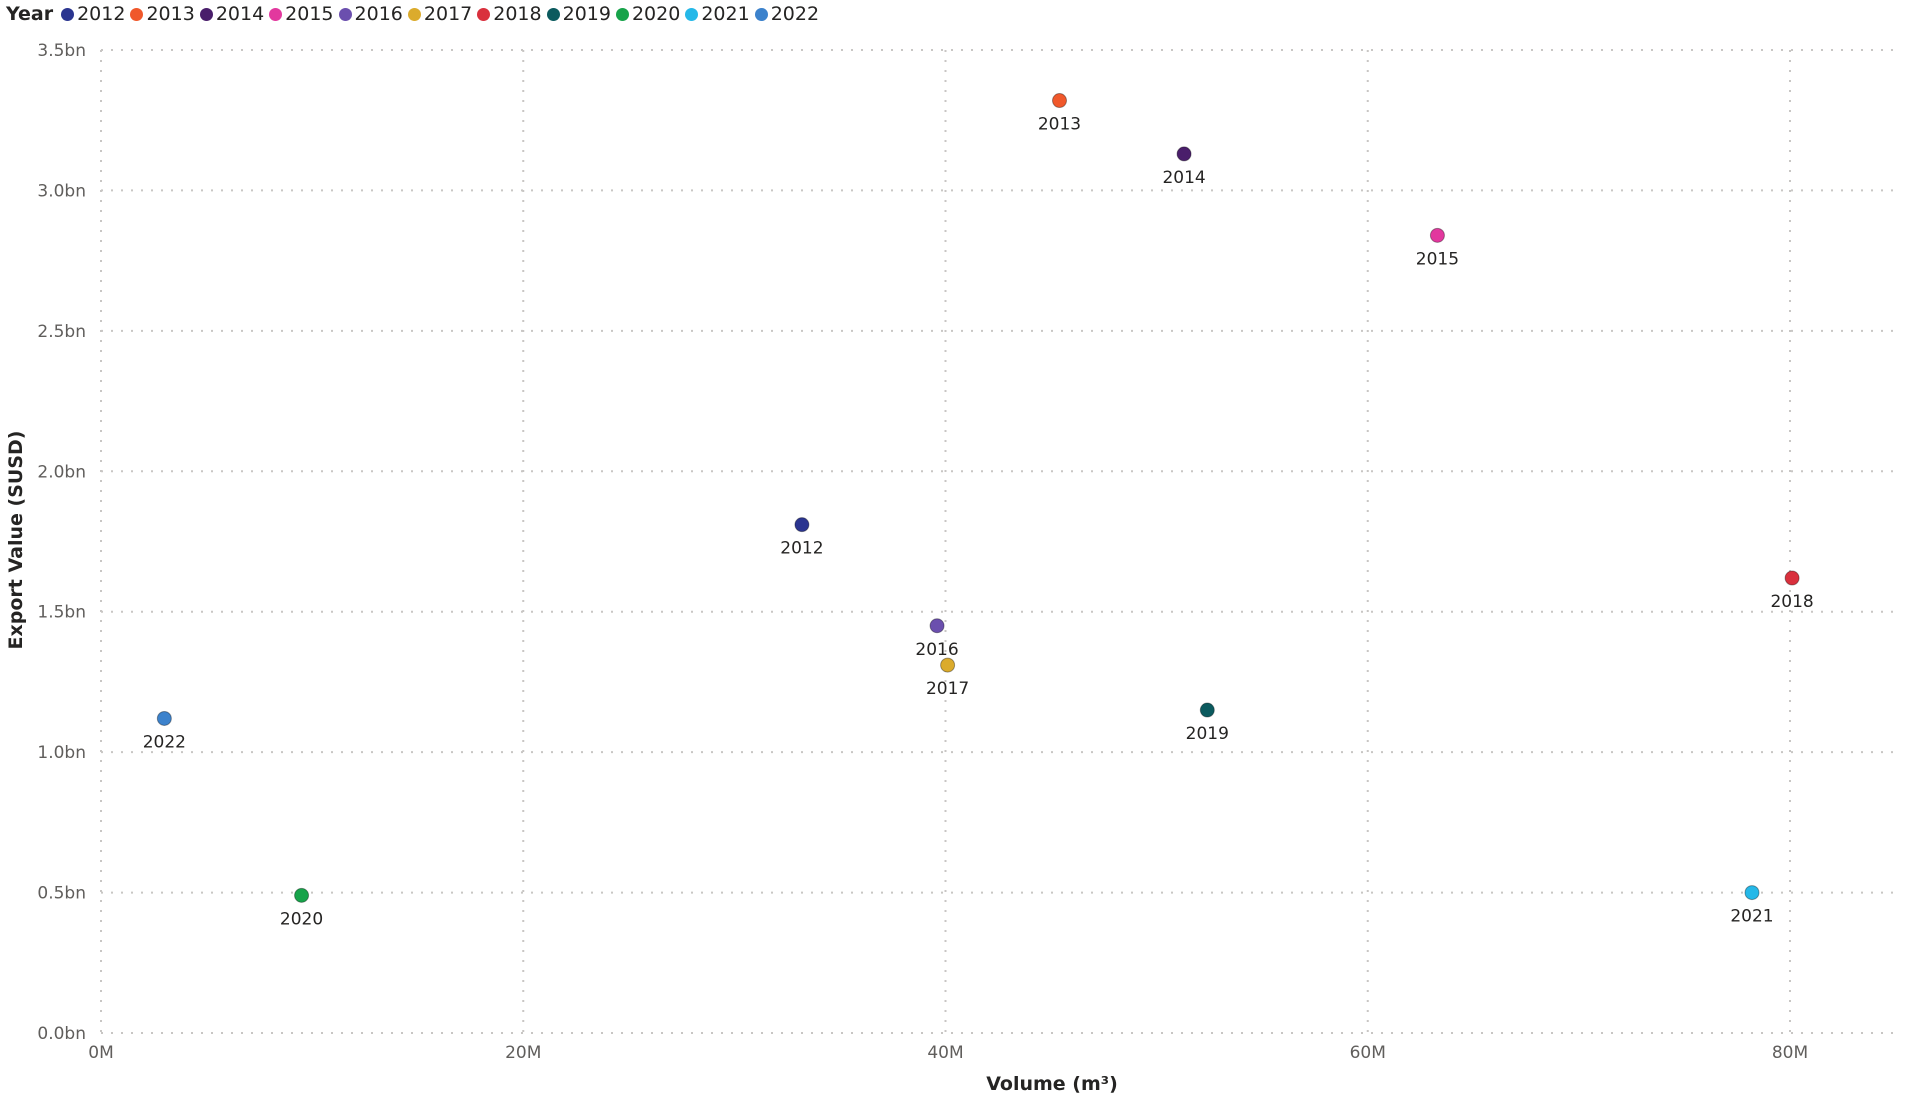  Describe the element at coordinates (101, 14) in the screenshot. I see `legend-label: 2012` at that location.